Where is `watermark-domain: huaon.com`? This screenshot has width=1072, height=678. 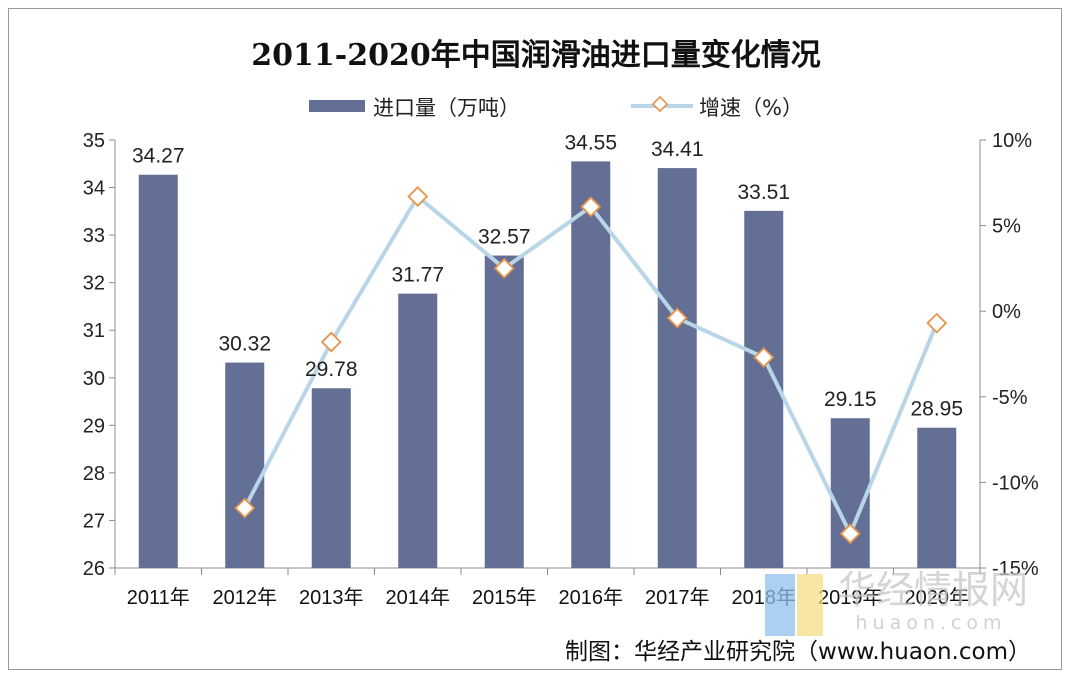 watermark-domain: huaon.com is located at coordinates (930, 623).